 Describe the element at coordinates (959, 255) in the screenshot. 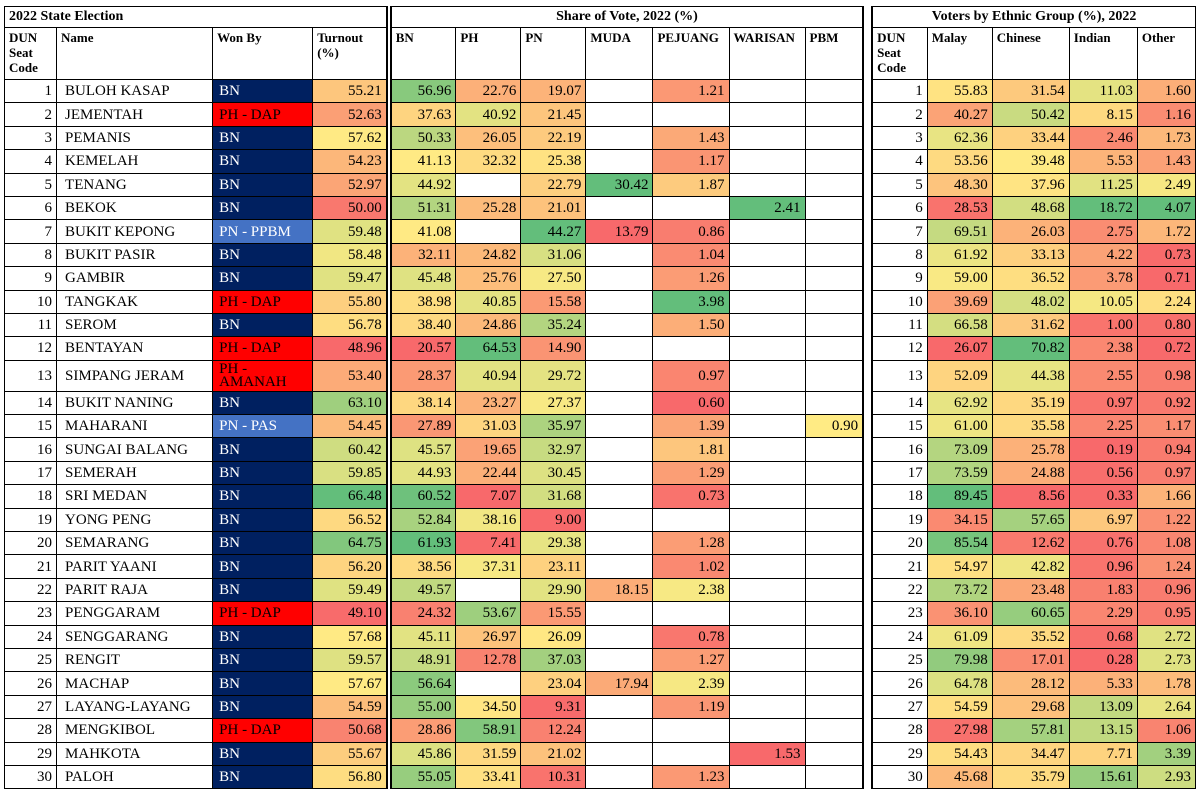

I see `ethnic-malay: 61.92` at that location.